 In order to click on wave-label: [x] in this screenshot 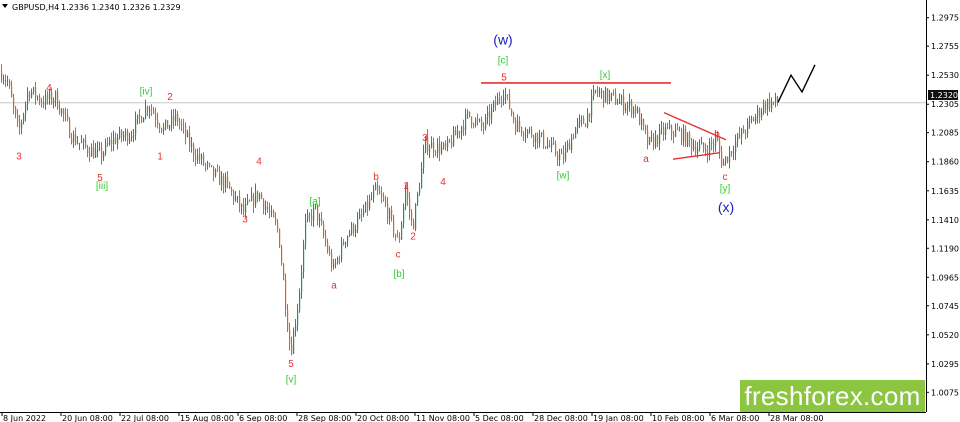, I will do `click(605, 75)`.